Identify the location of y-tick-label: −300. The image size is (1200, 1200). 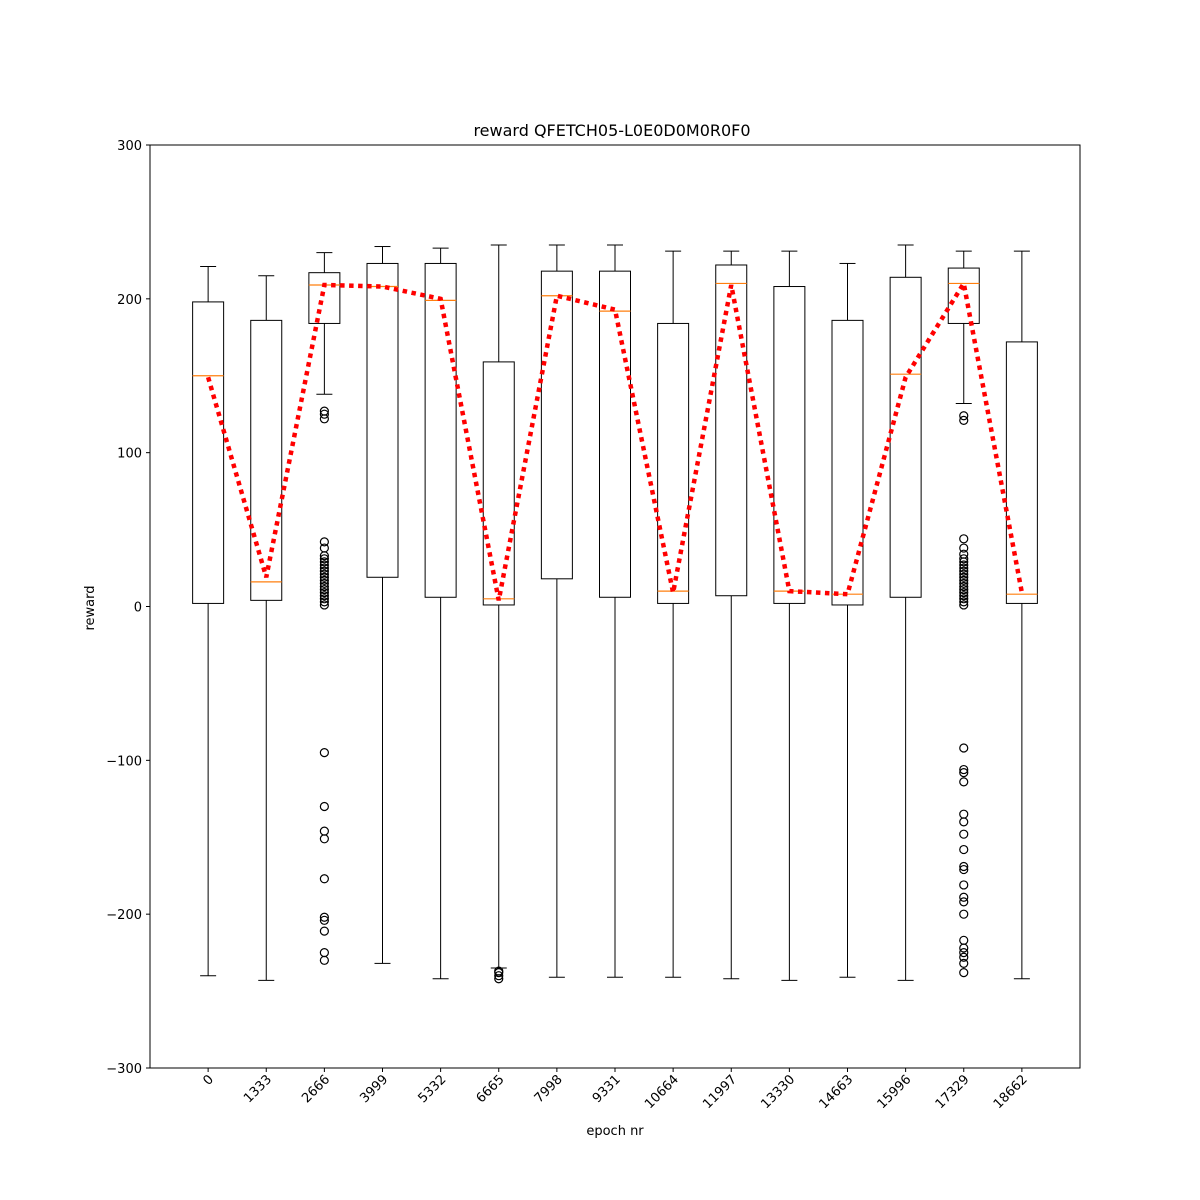
(124, 1069).